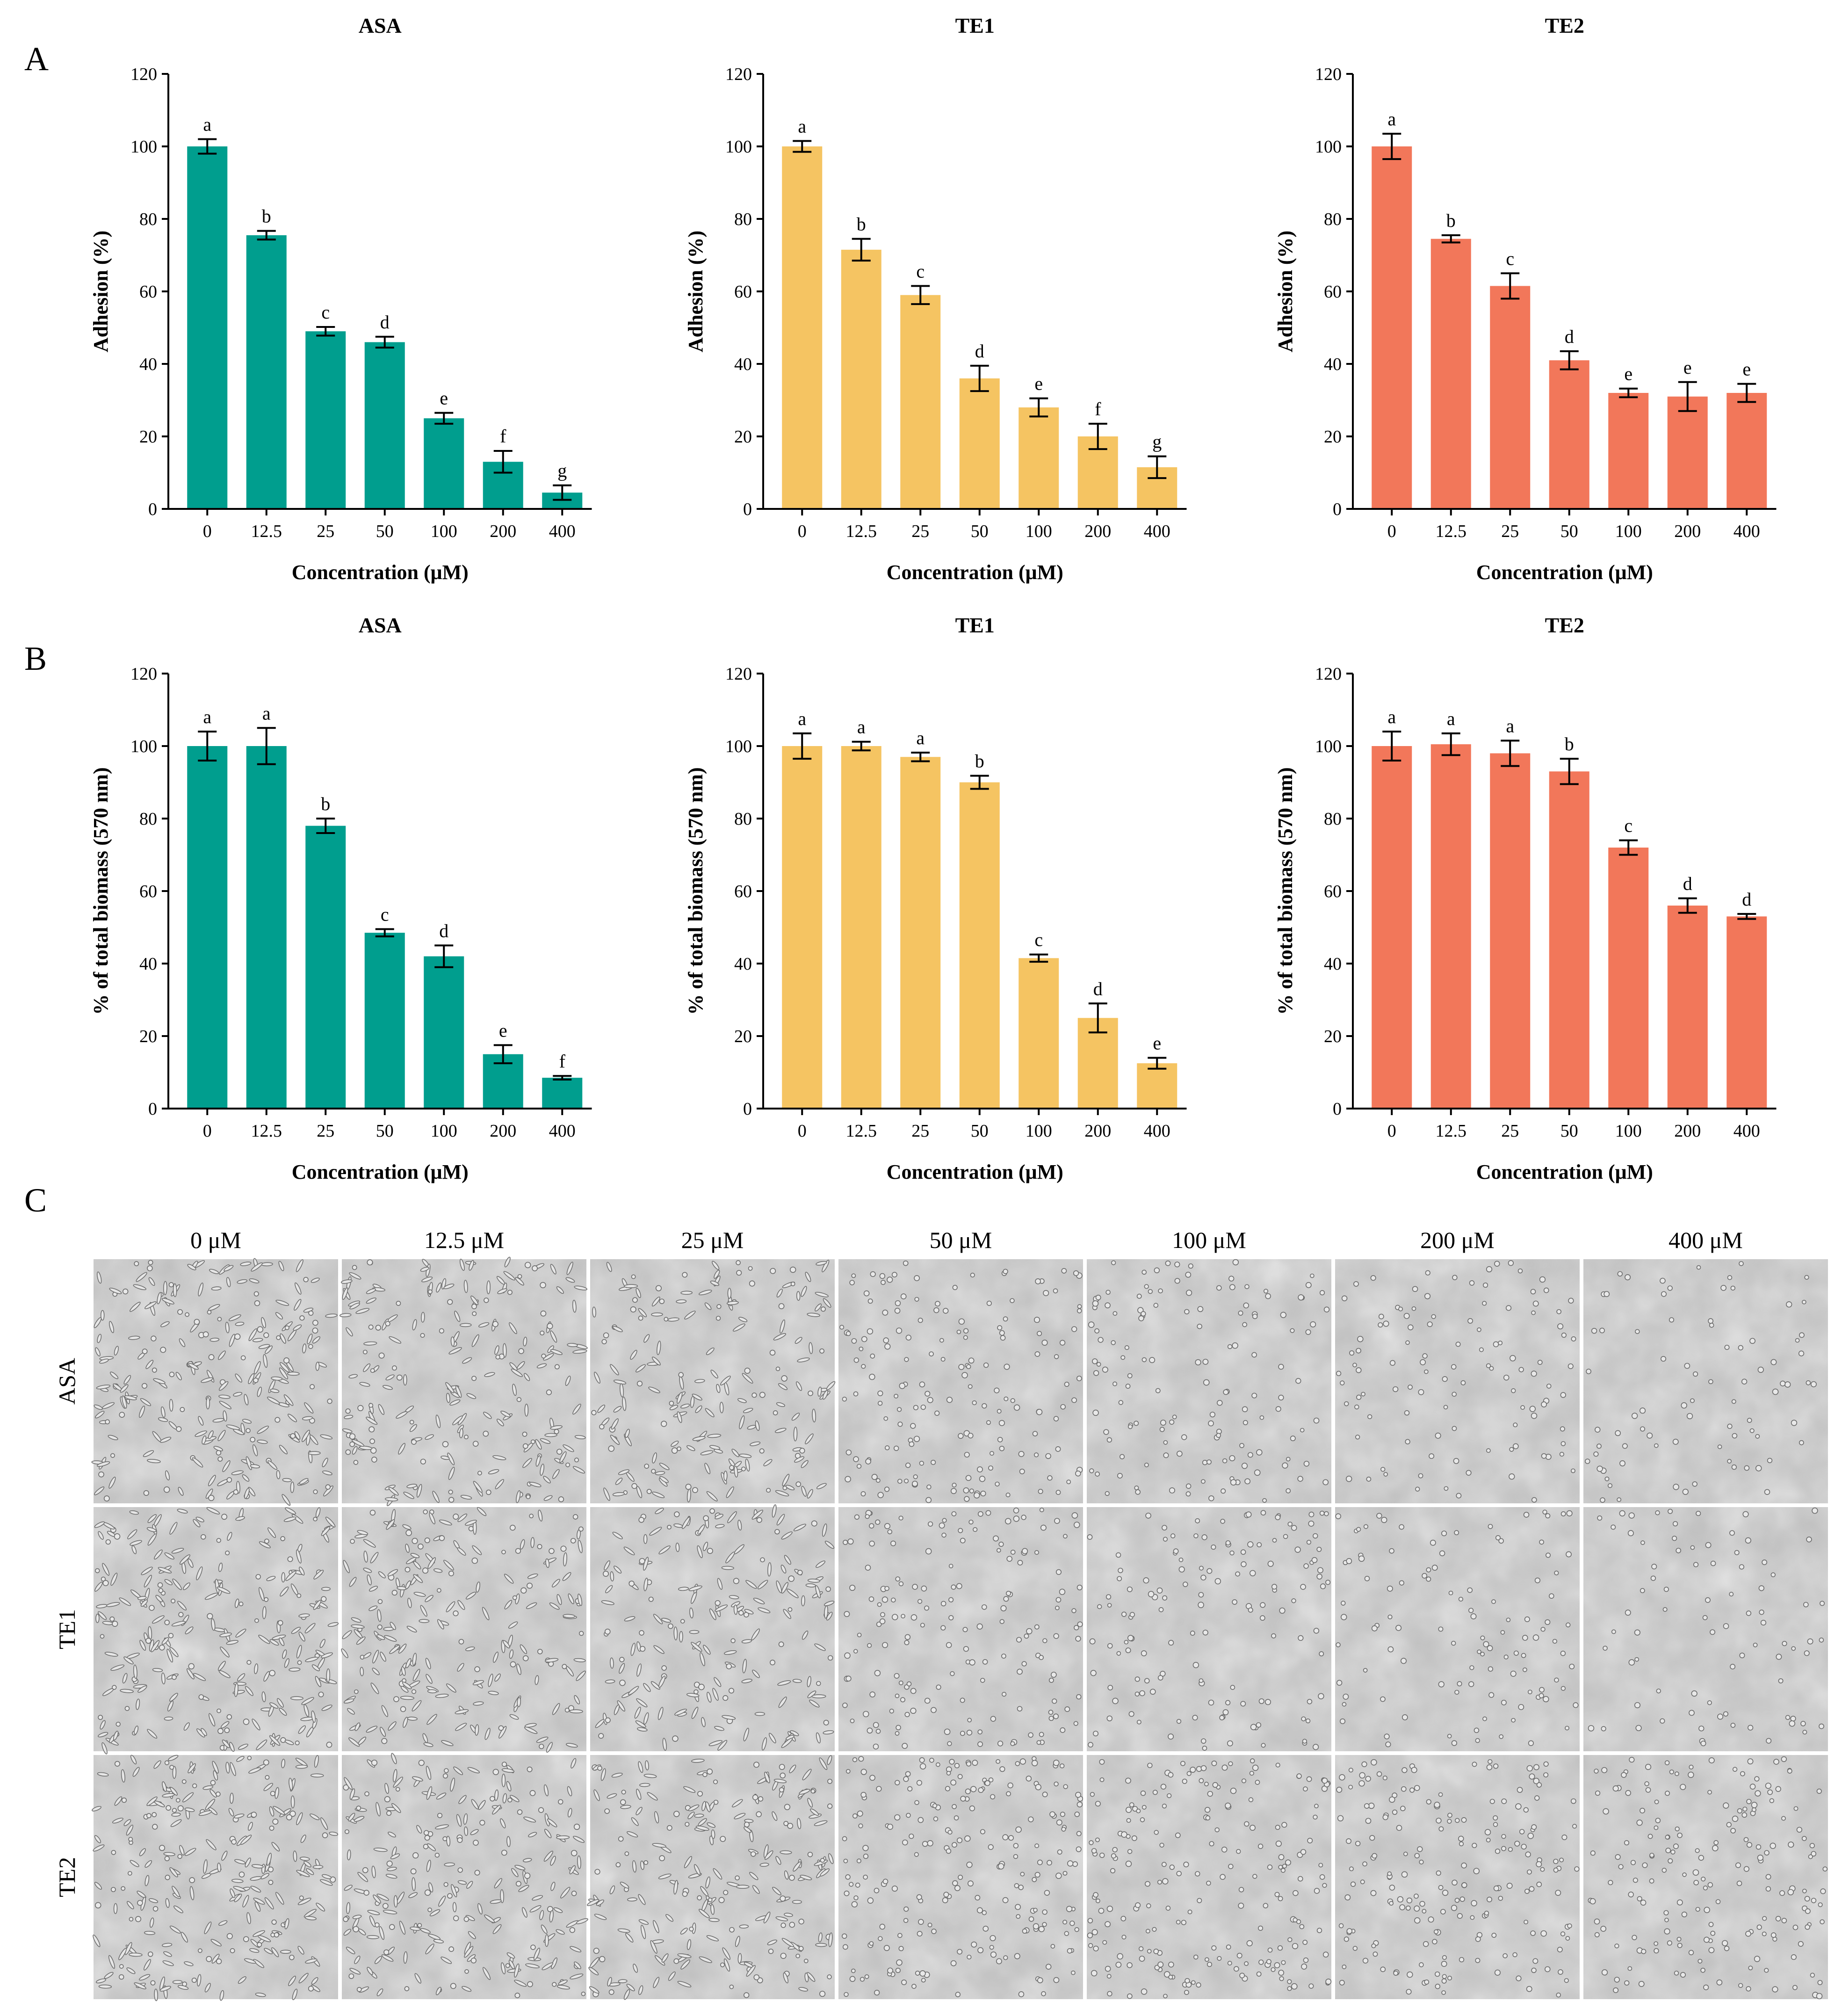 Image resolution: width=1842 pixels, height=2016 pixels. Describe the element at coordinates (1564, 625) in the screenshot. I see `chart-title: TE2` at that location.